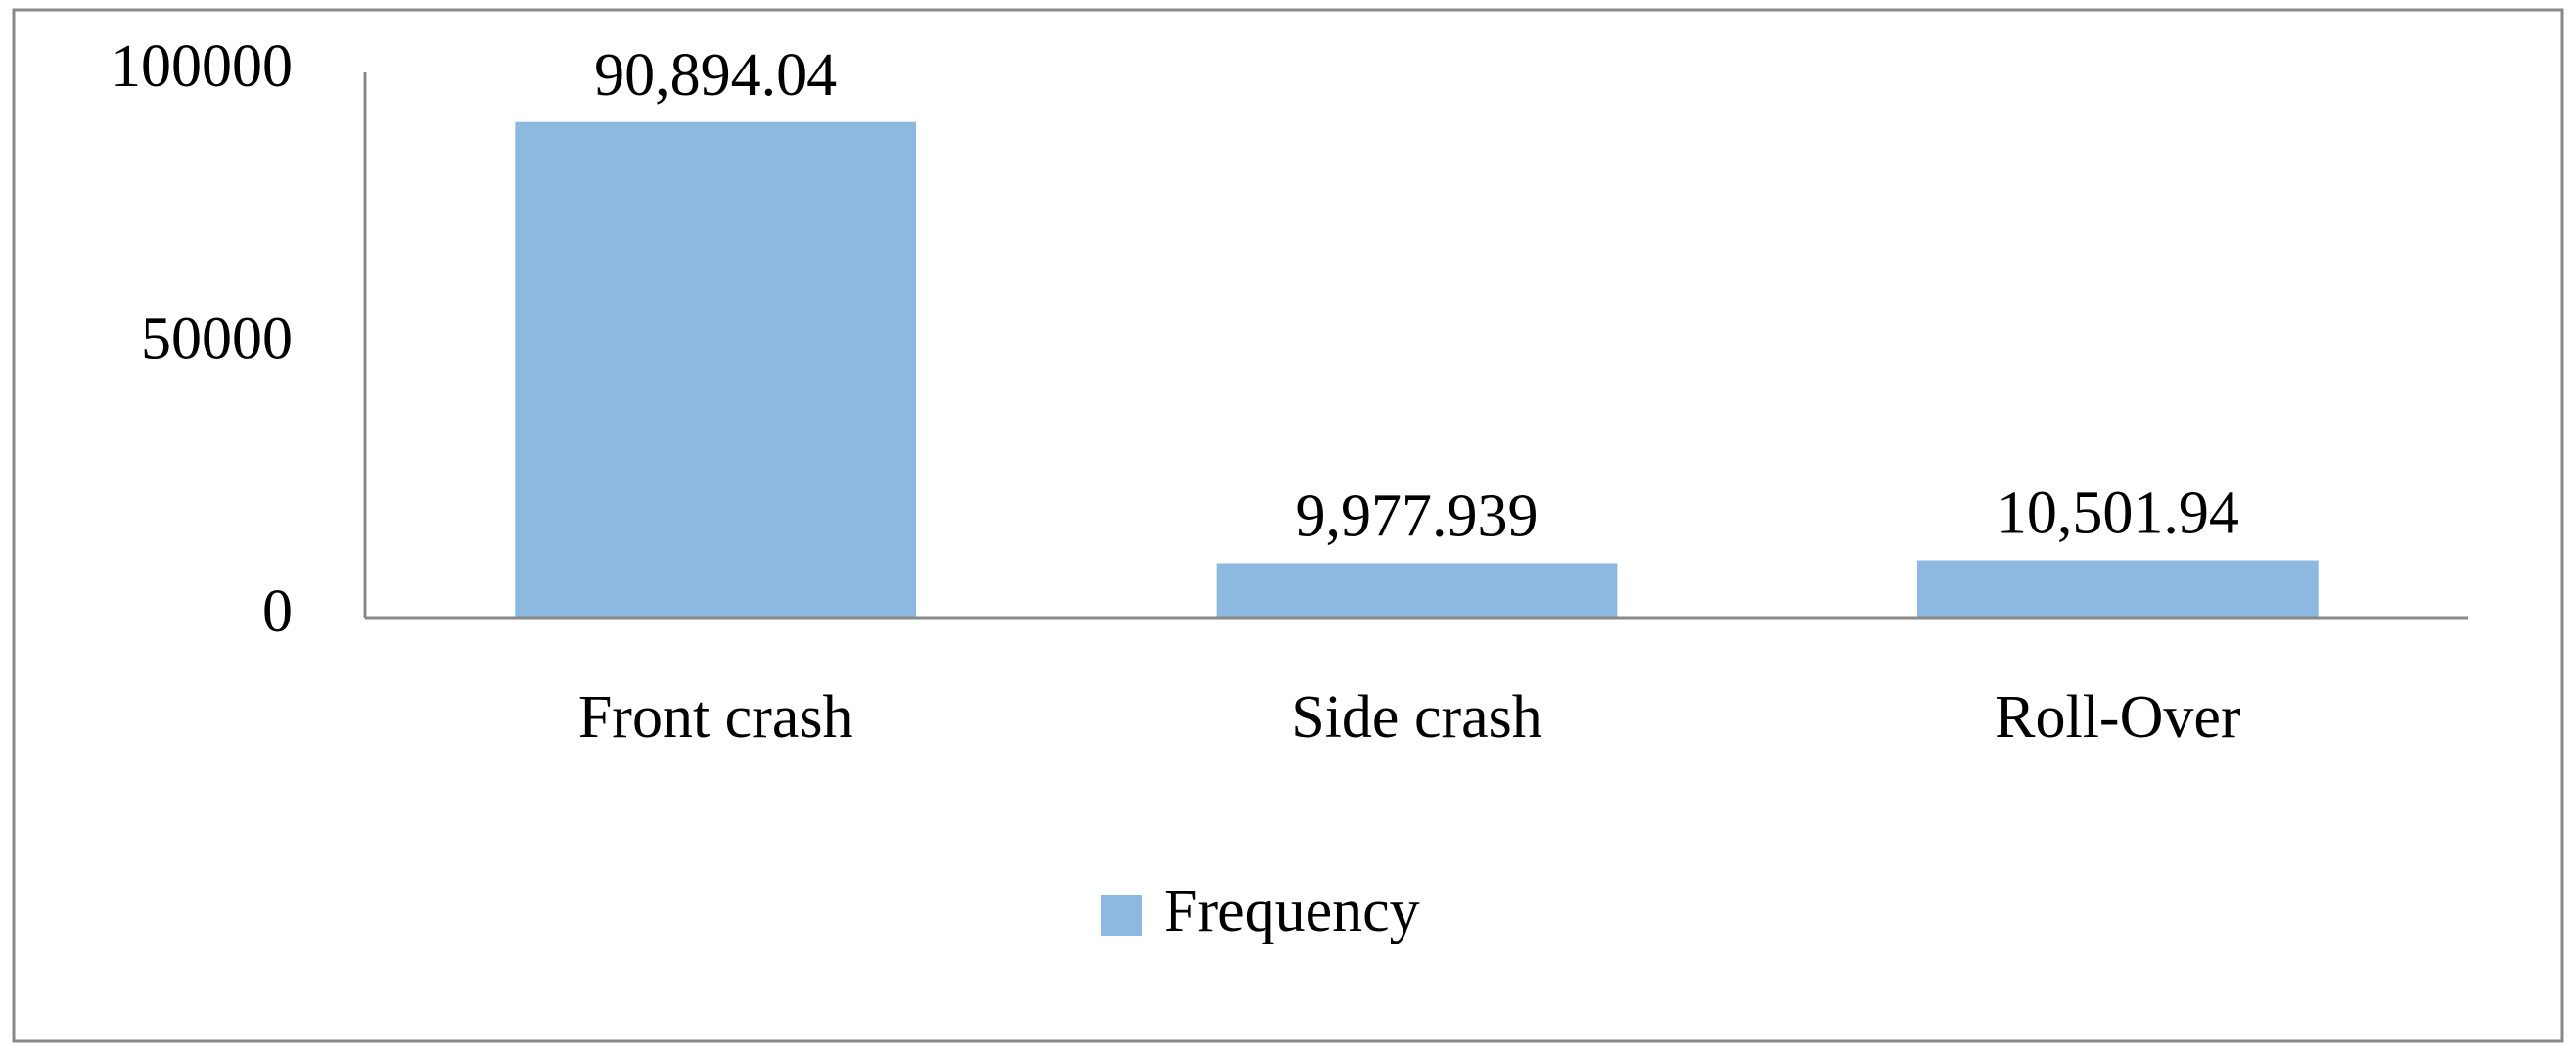 Image resolution: width=2576 pixels, height=1059 pixels. I want to click on value-label: 9,977.939, so click(1417, 516).